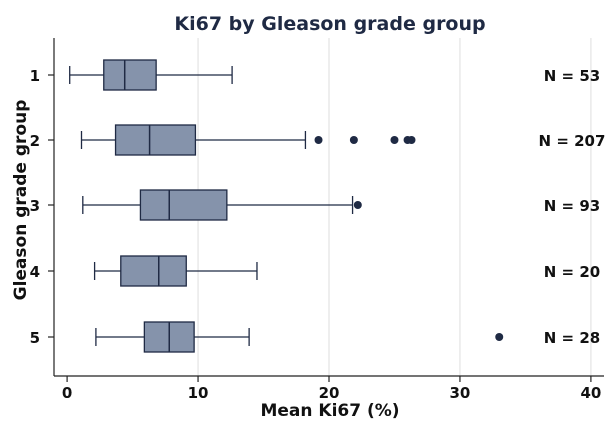 Image resolution: width=606 pixels, height=422 pixels. What do you see at coordinates (572, 141) in the screenshot?
I see `n-label-2: N = 207` at bounding box center [572, 141].